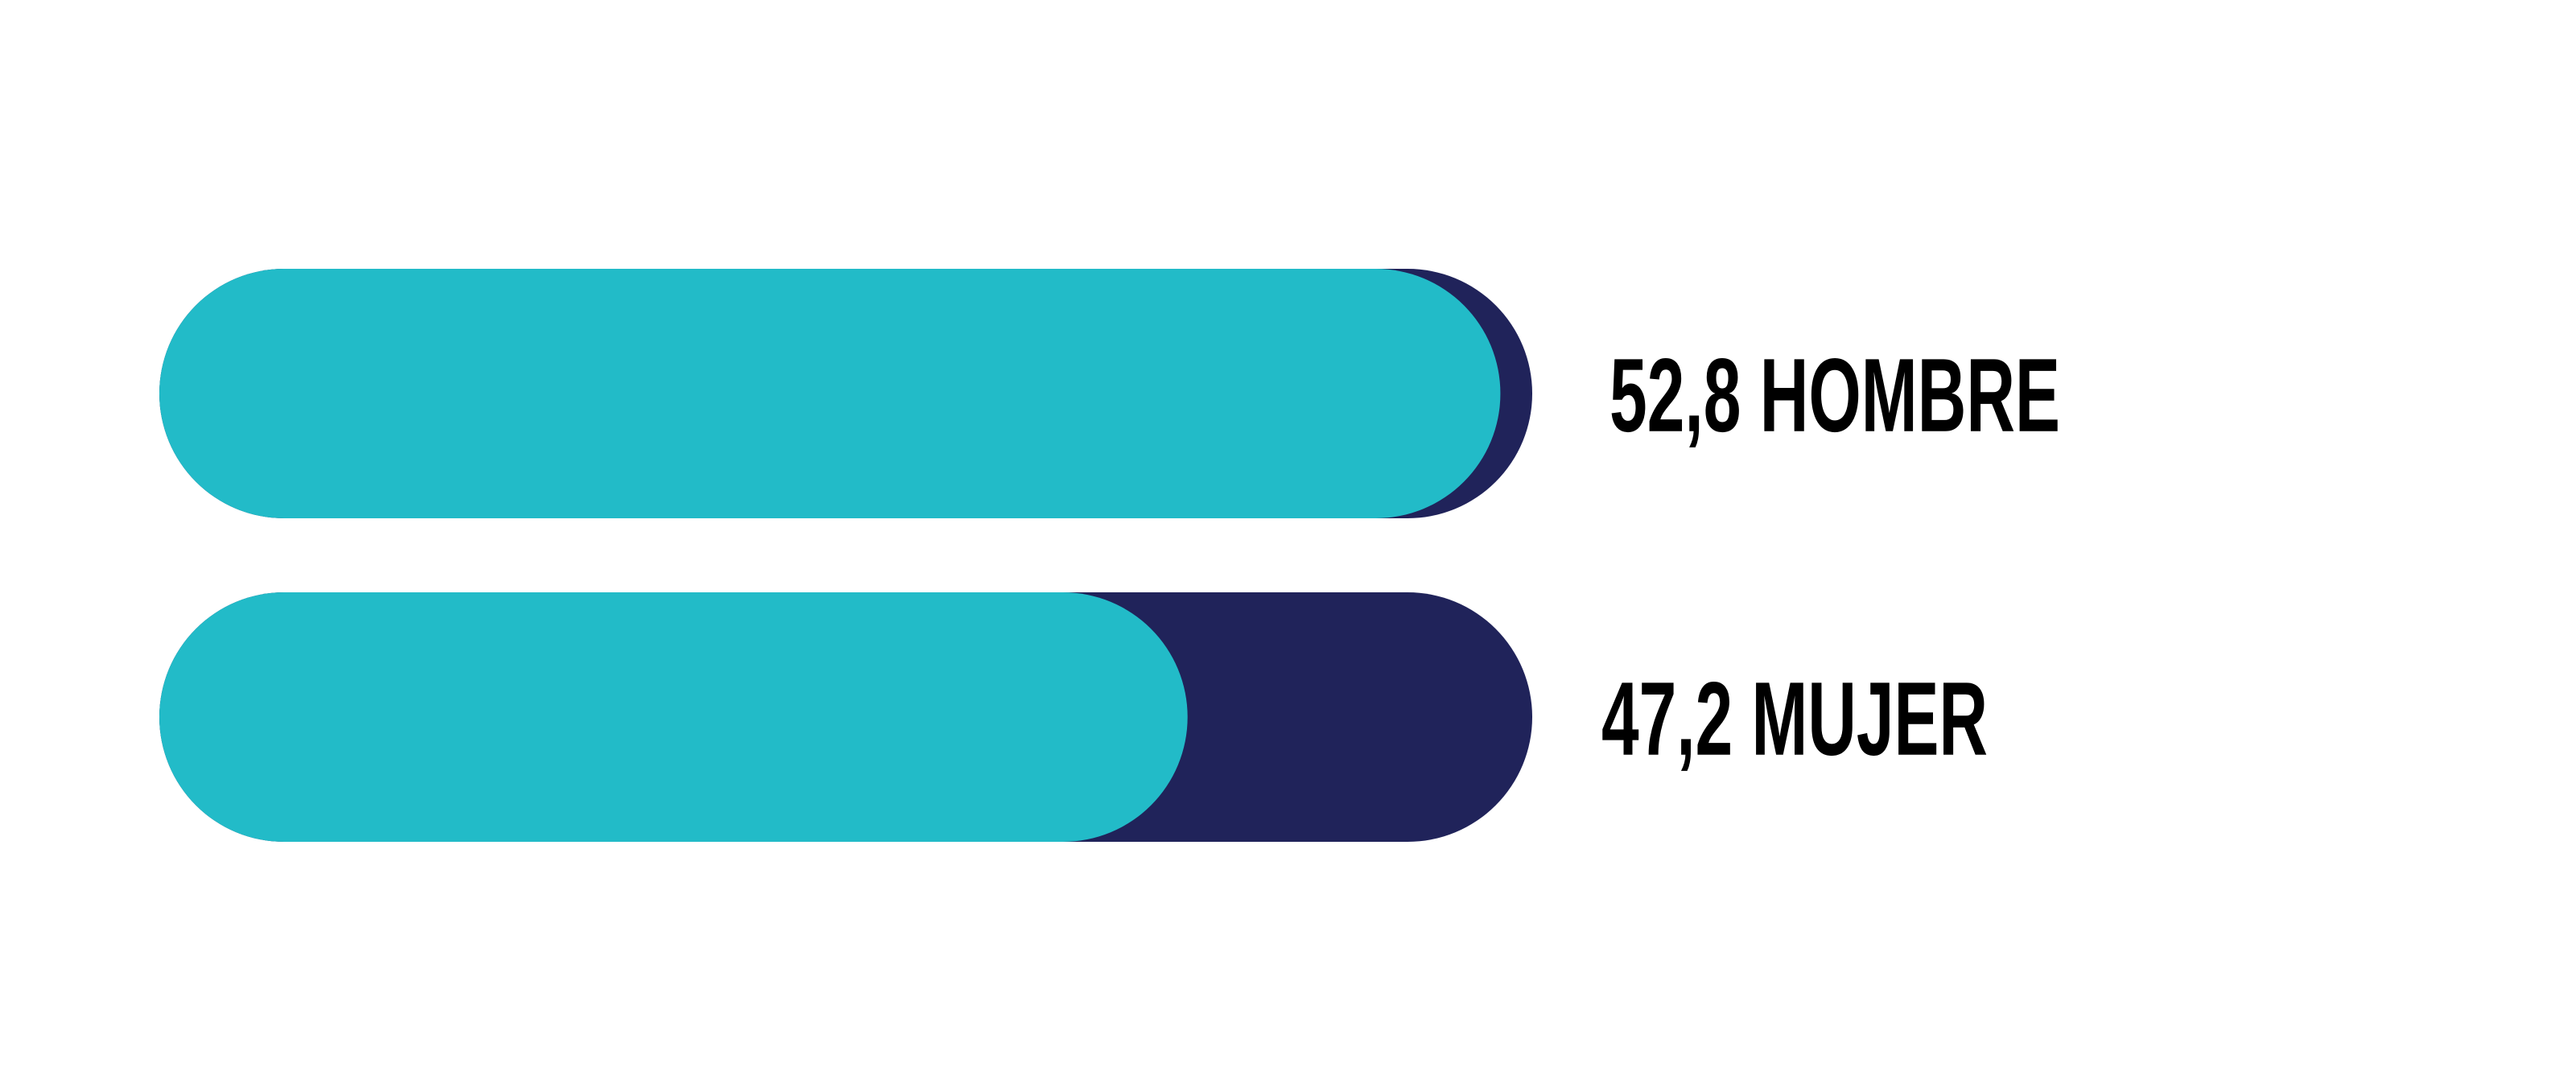 The width and height of the screenshot is (2576, 1076). Describe the element at coordinates (1910, 395) in the screenshot. I see `category-label-hombre: HOMBRE` at that location.